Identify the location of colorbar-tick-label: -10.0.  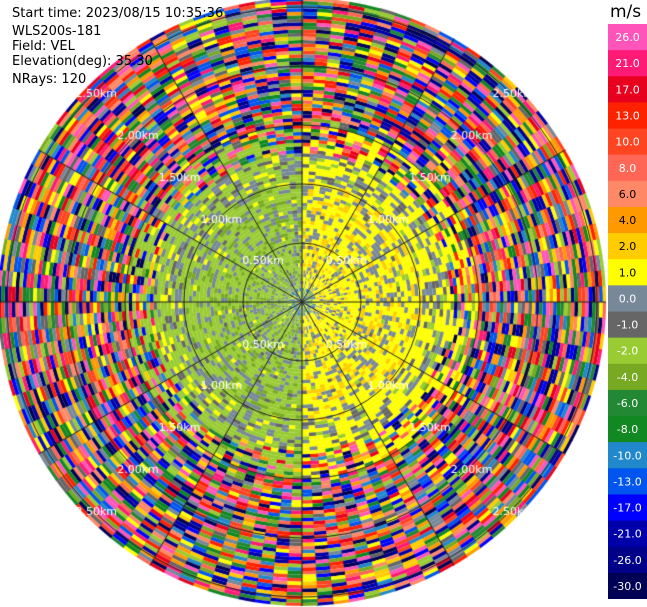
(627, 455).